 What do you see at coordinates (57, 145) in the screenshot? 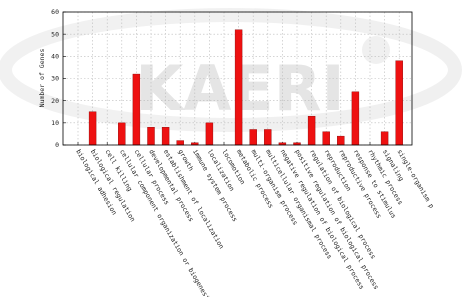
I see `y-tick-label: 0` at bounding box center [57, 145].